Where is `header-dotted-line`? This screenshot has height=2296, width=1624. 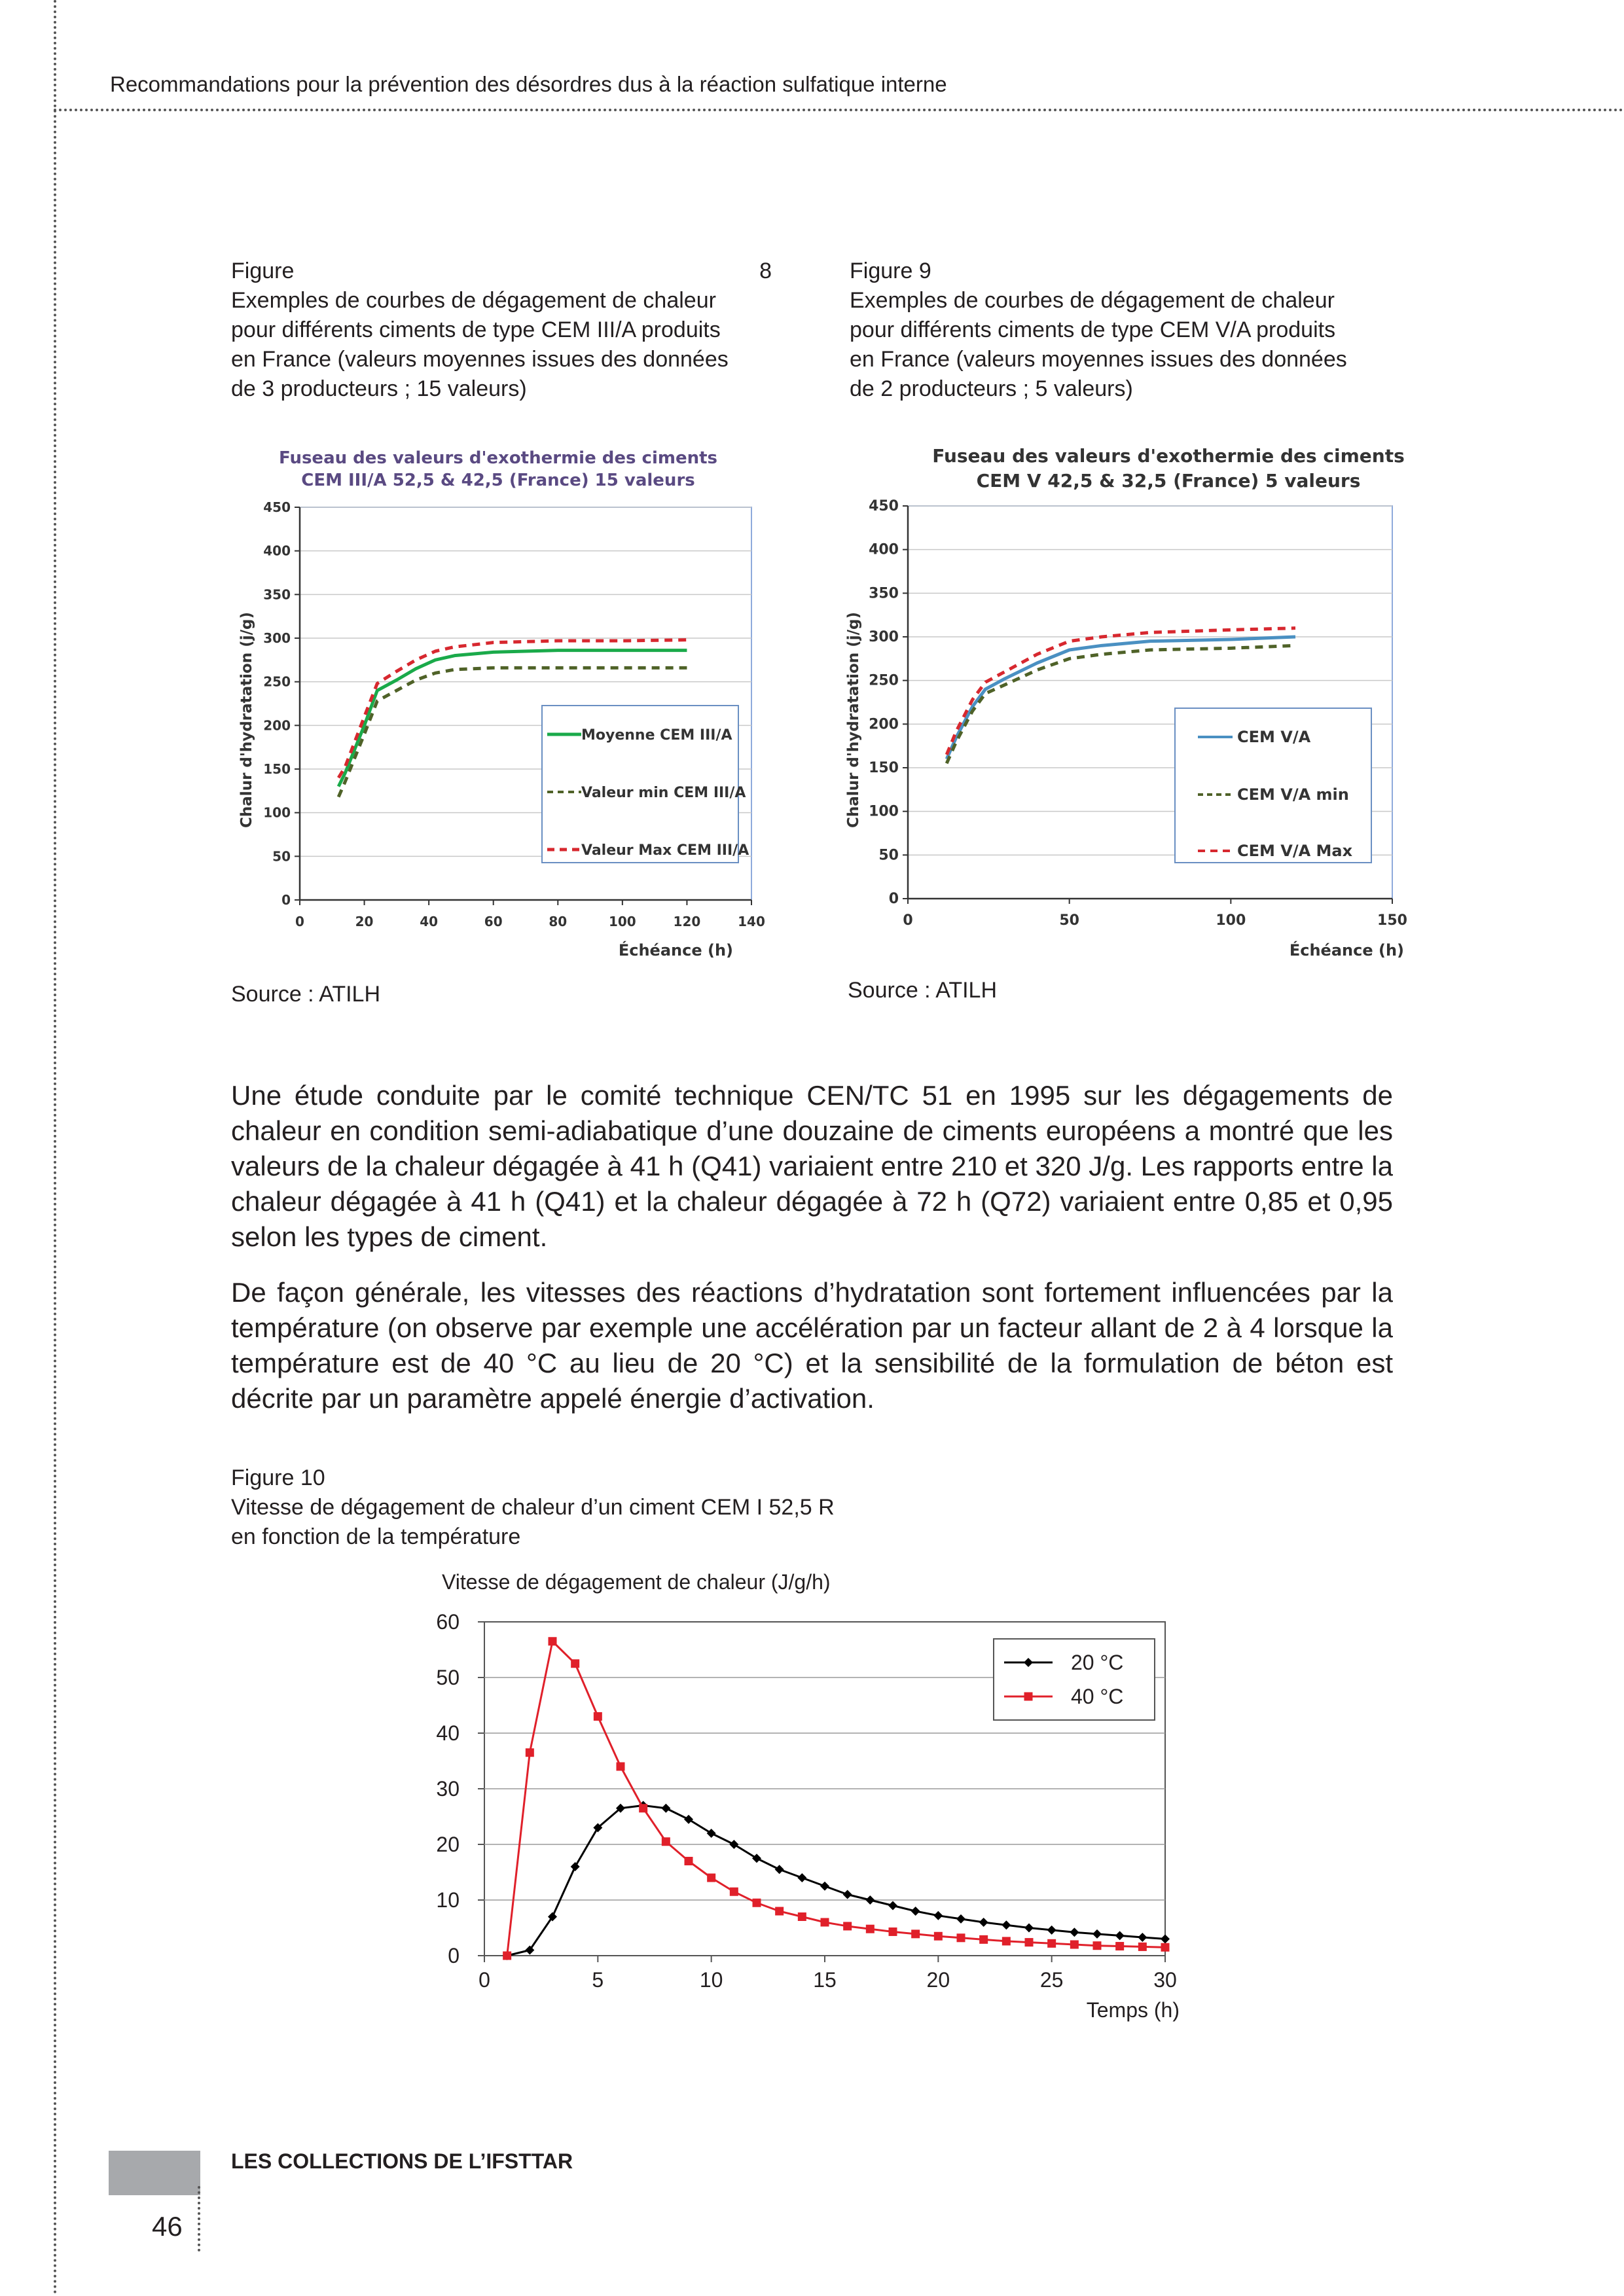
header-dotted-line is located at coordinates (839, 110).